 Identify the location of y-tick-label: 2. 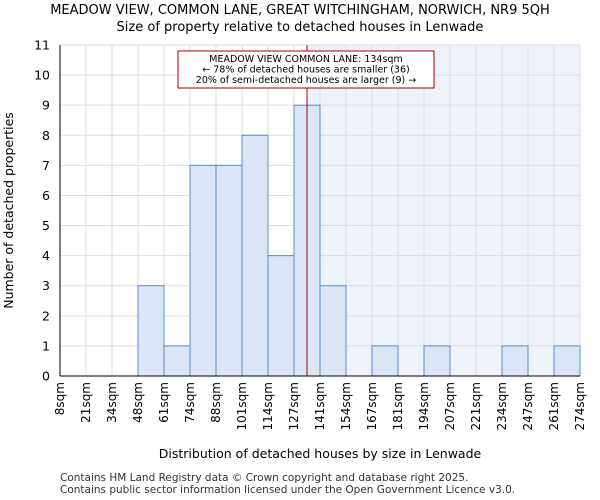
(46, 315).